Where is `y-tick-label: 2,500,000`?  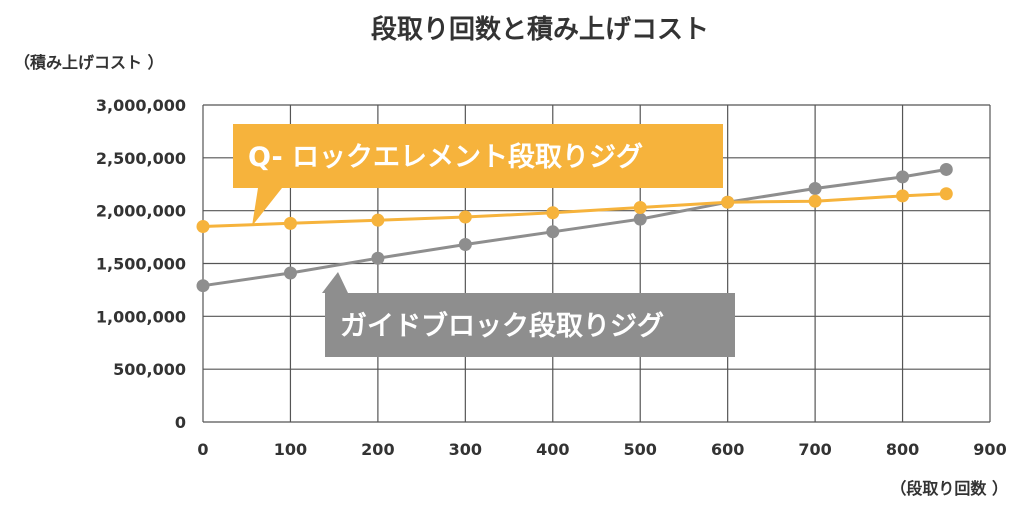 y-tick-label: 2,500,000 is located at coordinates (141, 158).